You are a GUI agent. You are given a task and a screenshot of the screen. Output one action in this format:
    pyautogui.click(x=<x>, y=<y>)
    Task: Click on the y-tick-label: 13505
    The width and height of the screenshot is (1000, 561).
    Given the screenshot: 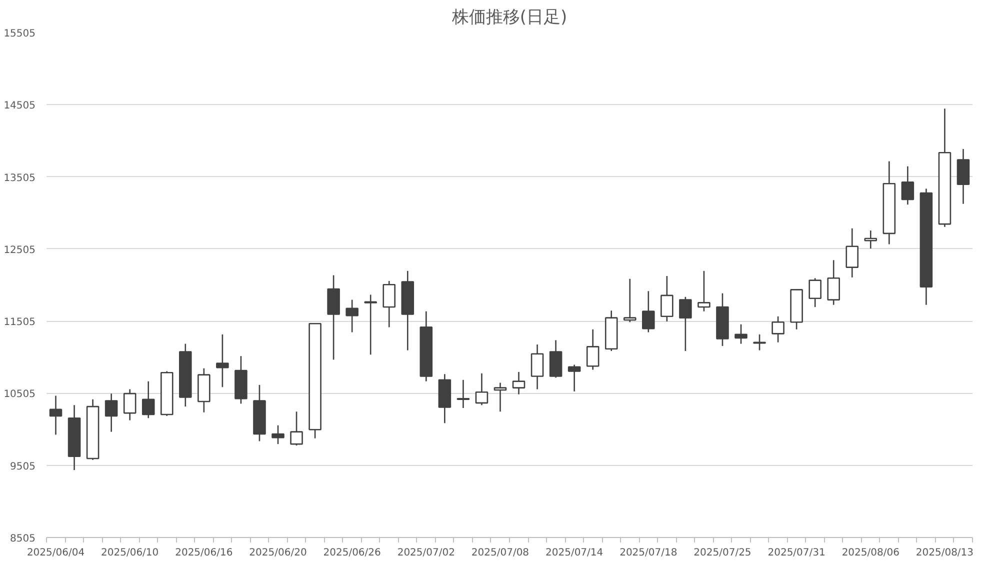 What is the action you would take?
    pyautogui.click(x=20, y=178)
    